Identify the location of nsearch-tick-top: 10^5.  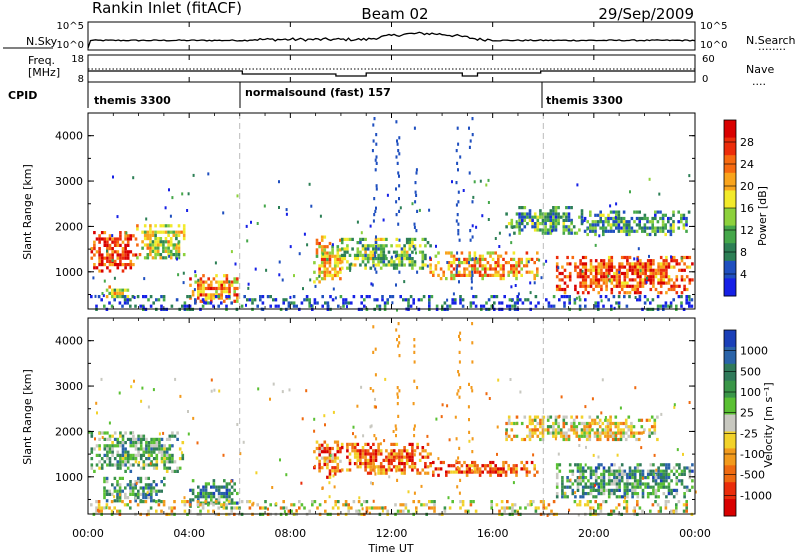
(713, 26).